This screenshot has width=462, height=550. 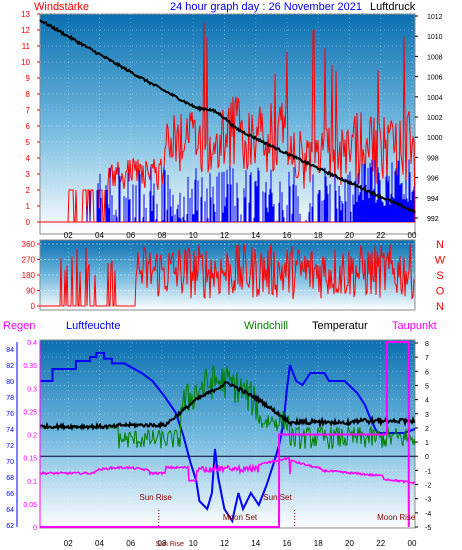 I want to click on humidity-tick-label: 64, so click(x=10, y=510).